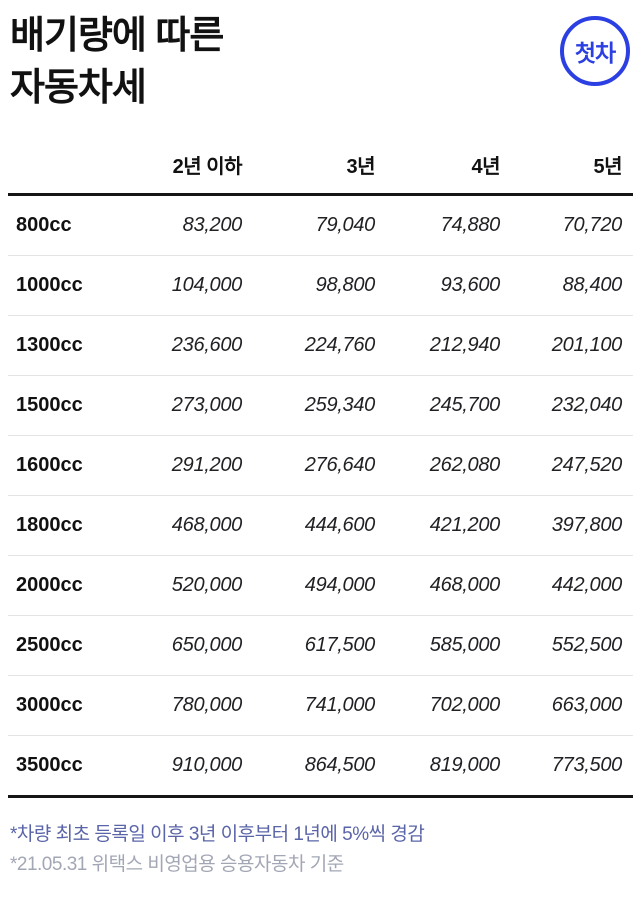 The image size is (640, 902). I want to click on brand-badge-label: 첫차, so click(595, 53).